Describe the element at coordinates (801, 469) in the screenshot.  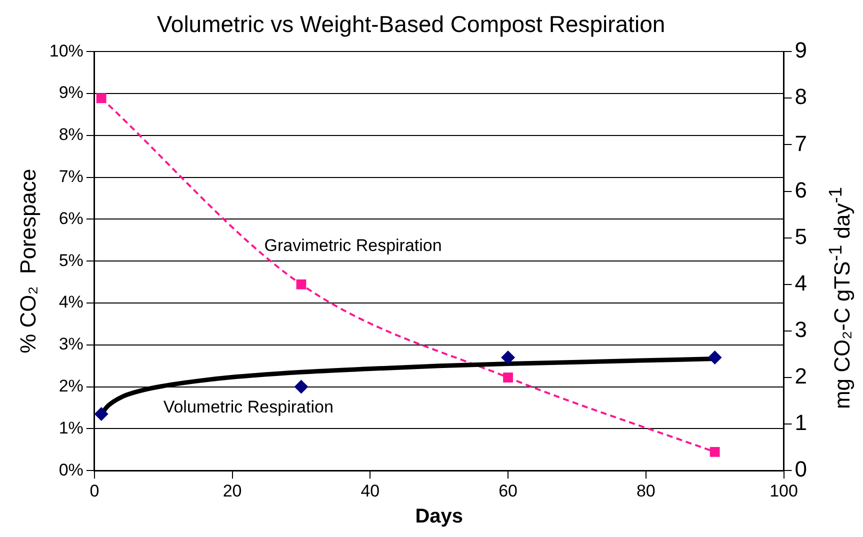
I see `y2-tick-label: 0` at that location.